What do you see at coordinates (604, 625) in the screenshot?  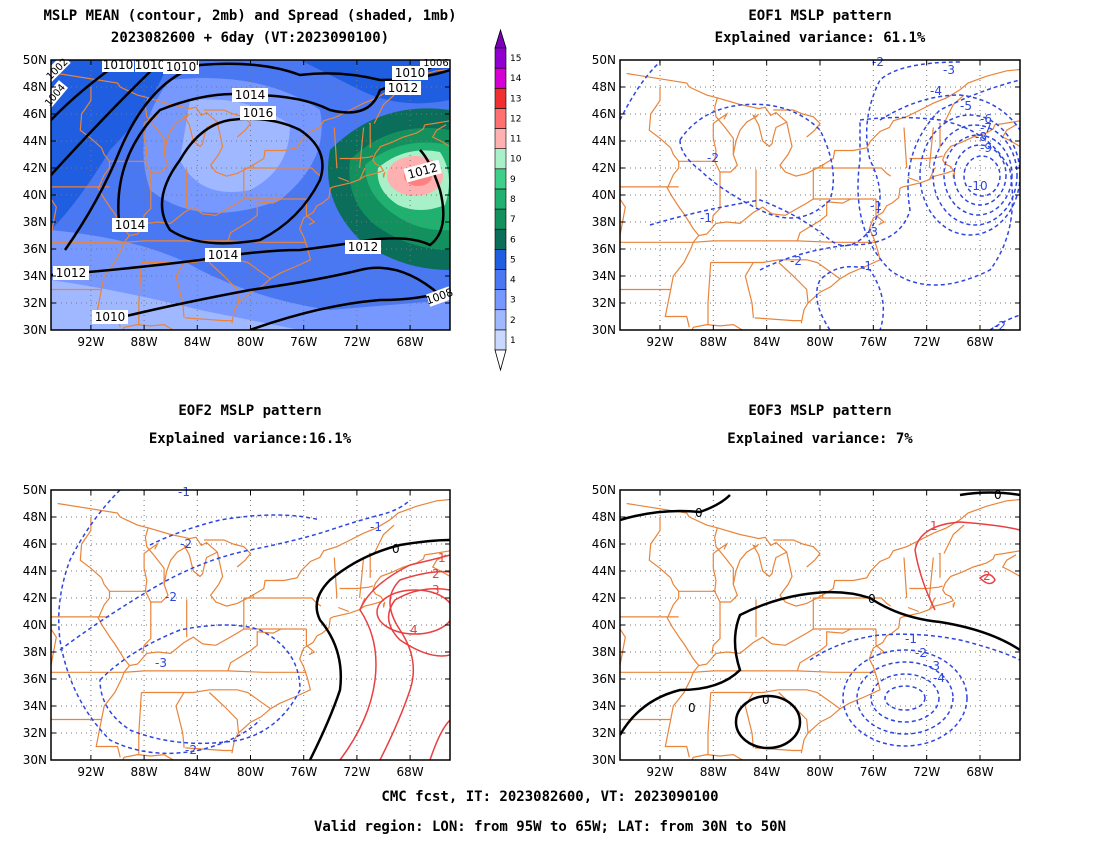 I see `lat-tick-label: 40N` at bounding box center [604, 625].